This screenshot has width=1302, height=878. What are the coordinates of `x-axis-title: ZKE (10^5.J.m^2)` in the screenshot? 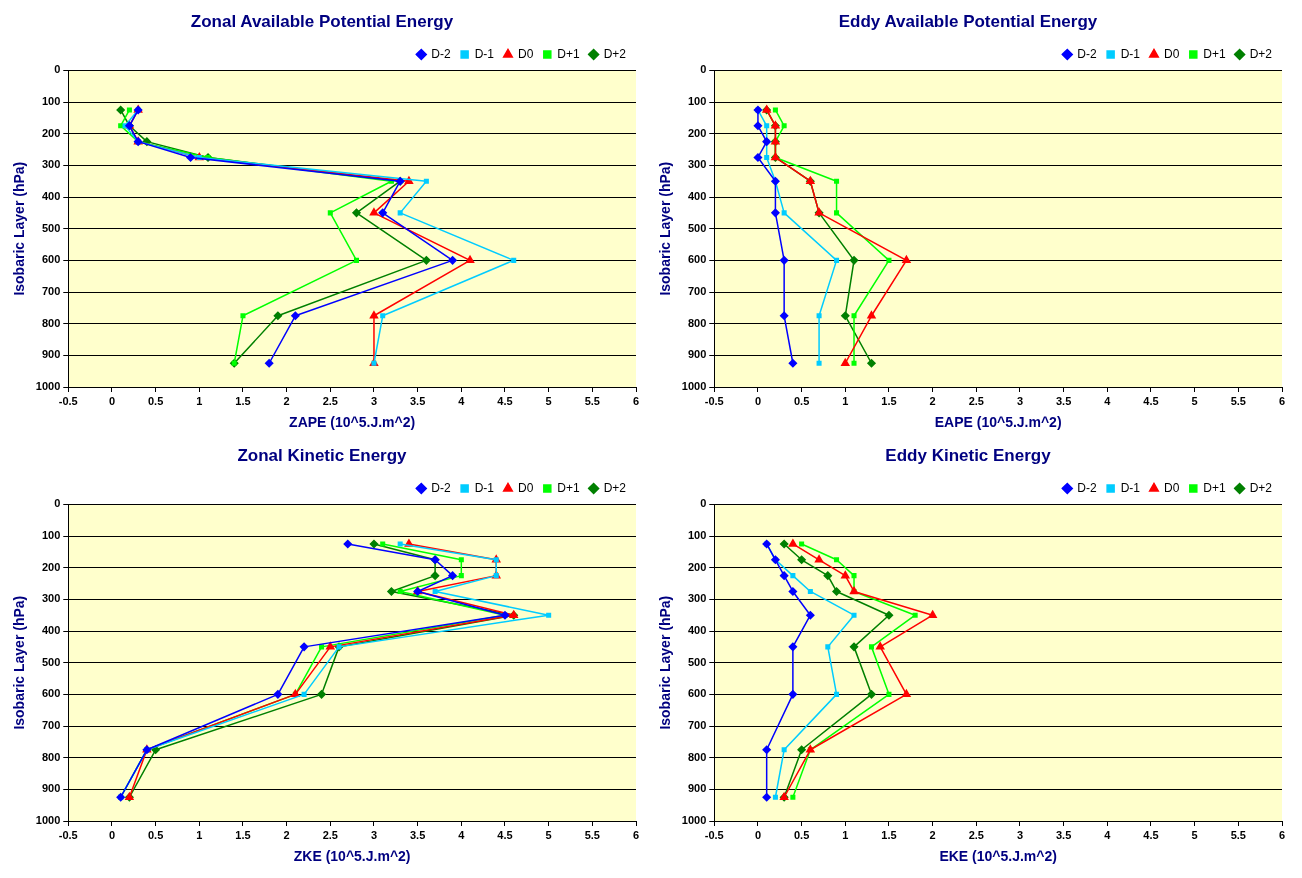 It's located at (352, 856).